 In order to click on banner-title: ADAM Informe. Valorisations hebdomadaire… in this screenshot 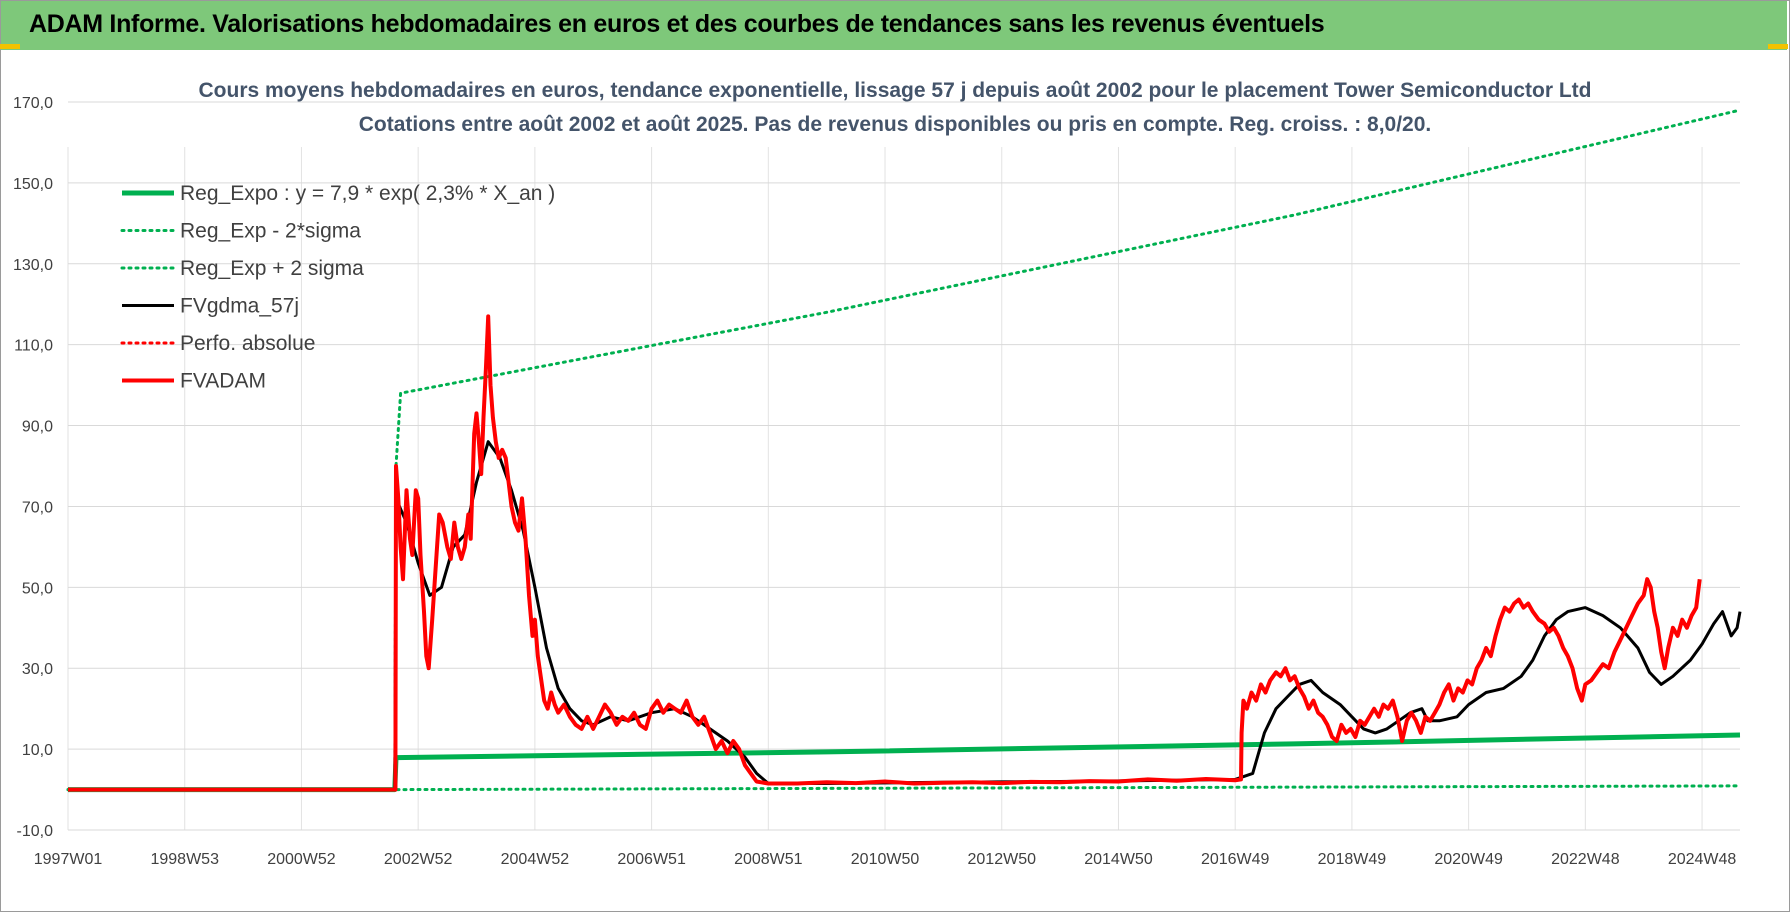, I will do `click(677, 24)`.